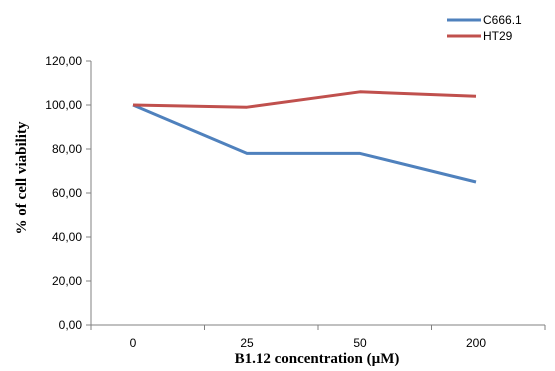  I want to click on legend-label: C666.1, so click(502, 20).